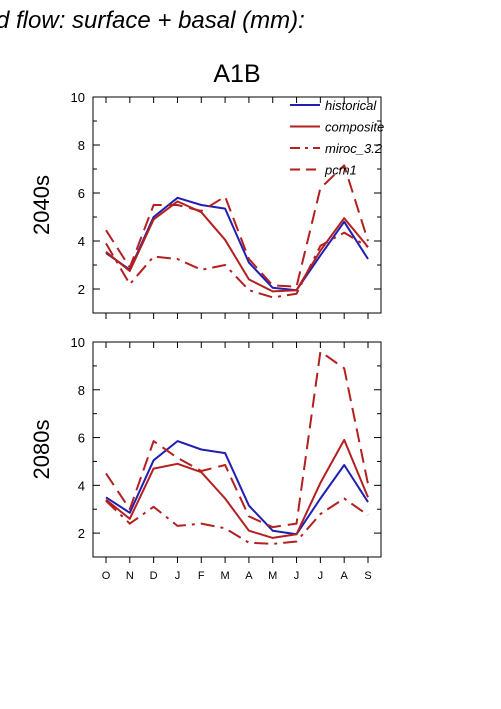 Image resolution: width=501 pixels, height=709 pixels. What do you see at coordinates (367, 576) in the screenshot?
I see `x-tick-label: S` at bounding box center [367, 576].